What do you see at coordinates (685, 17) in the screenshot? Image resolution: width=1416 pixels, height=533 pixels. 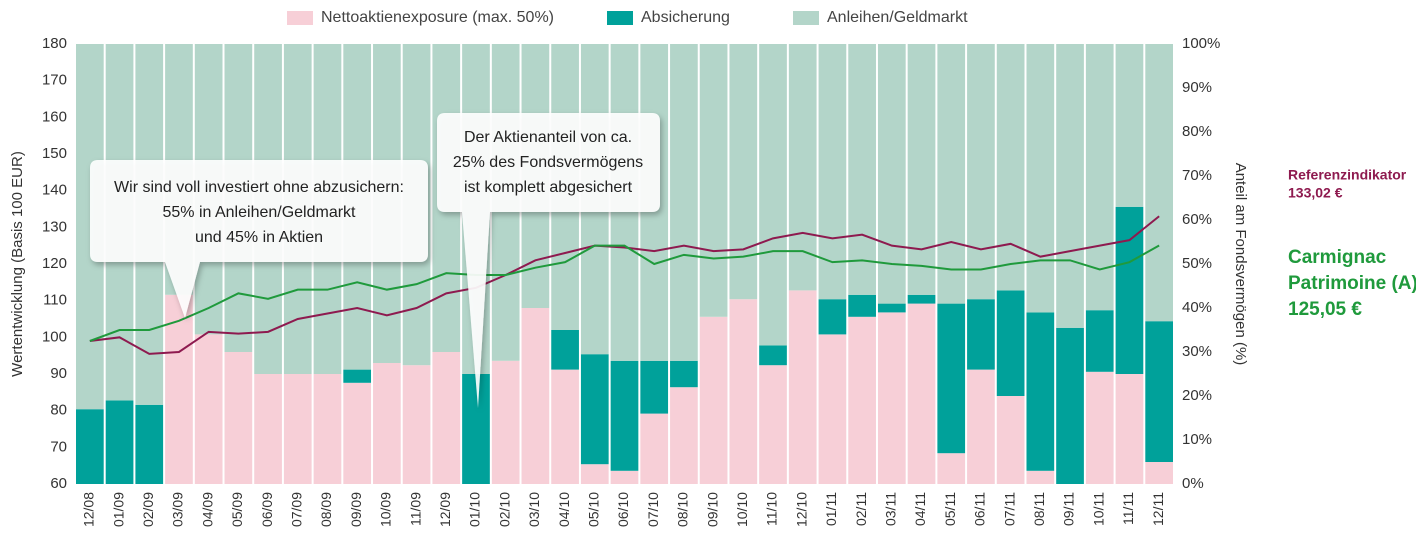 I see `legend-label: Absicherung` at bounding box center [685, 17].